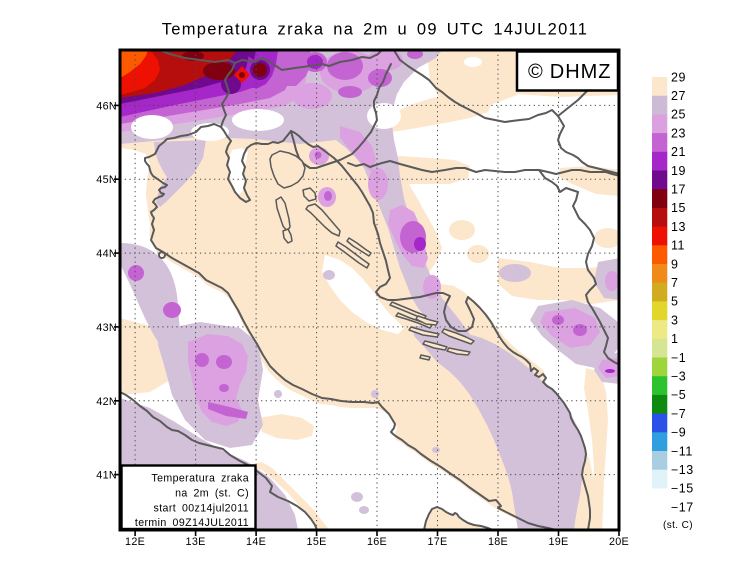 The width and height of the screenshot is (740, 582). What do you see at coordinates (558, 542) in the screenshot?
I see `svg-text: 19E` at bounding box center [558, 542].